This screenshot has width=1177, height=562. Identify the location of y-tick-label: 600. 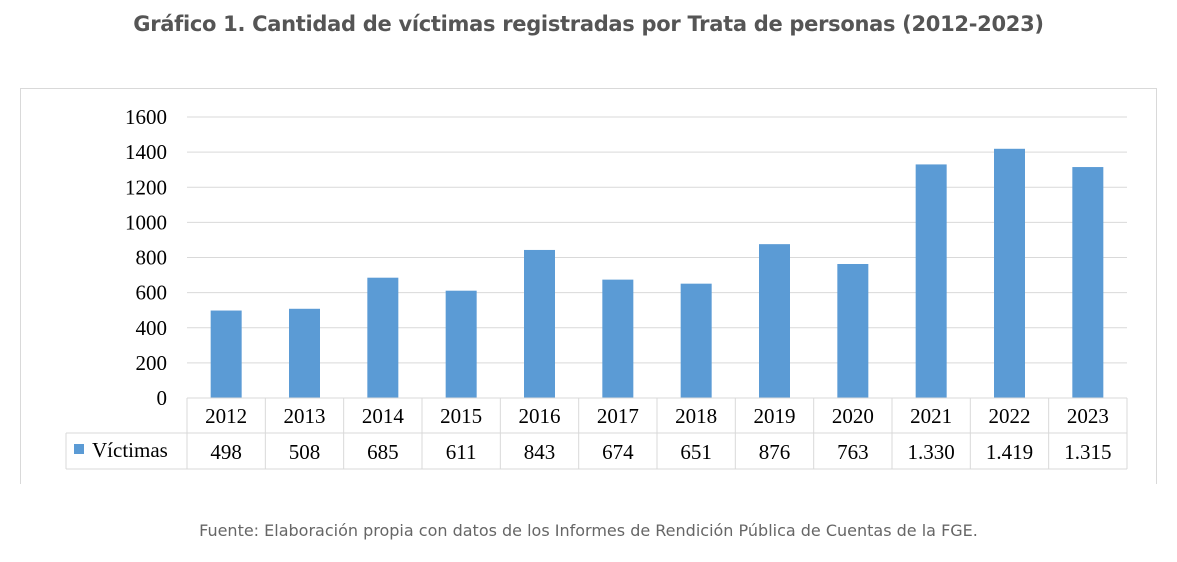
(152, 293).